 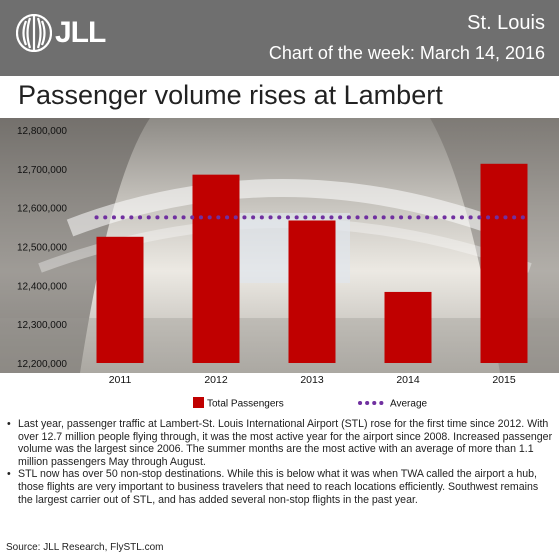 I want to click on city-label: St. Louis, so click(x=506, y=23).